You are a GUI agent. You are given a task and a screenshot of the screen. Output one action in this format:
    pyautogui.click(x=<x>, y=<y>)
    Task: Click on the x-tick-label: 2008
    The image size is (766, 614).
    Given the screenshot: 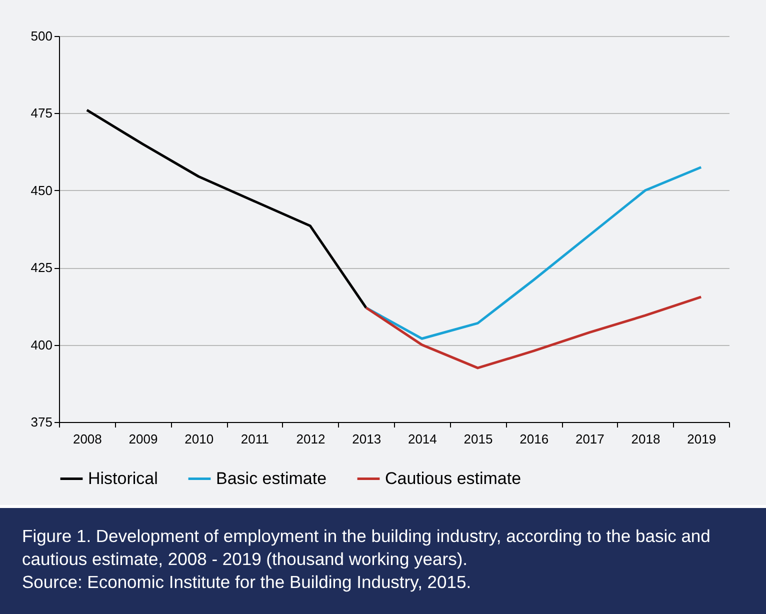 What is the action you would take?
    pyautogui.click(x=87, y=439)
    